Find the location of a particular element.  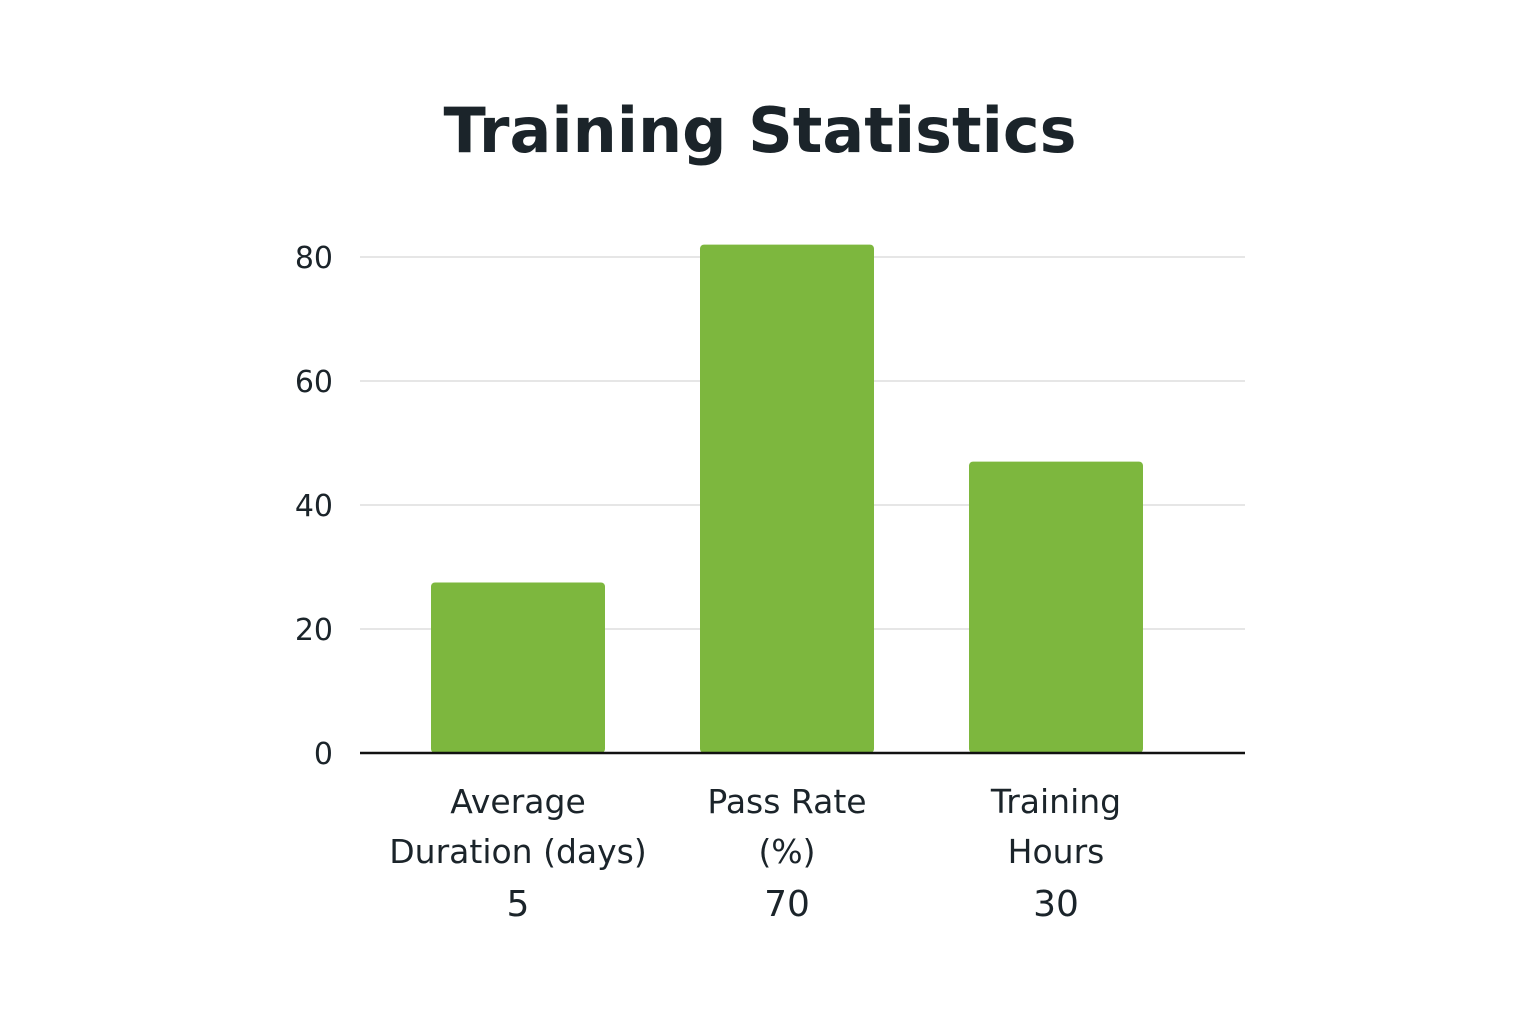

y-tick-label: 40 is located at coordinates (314, 506).